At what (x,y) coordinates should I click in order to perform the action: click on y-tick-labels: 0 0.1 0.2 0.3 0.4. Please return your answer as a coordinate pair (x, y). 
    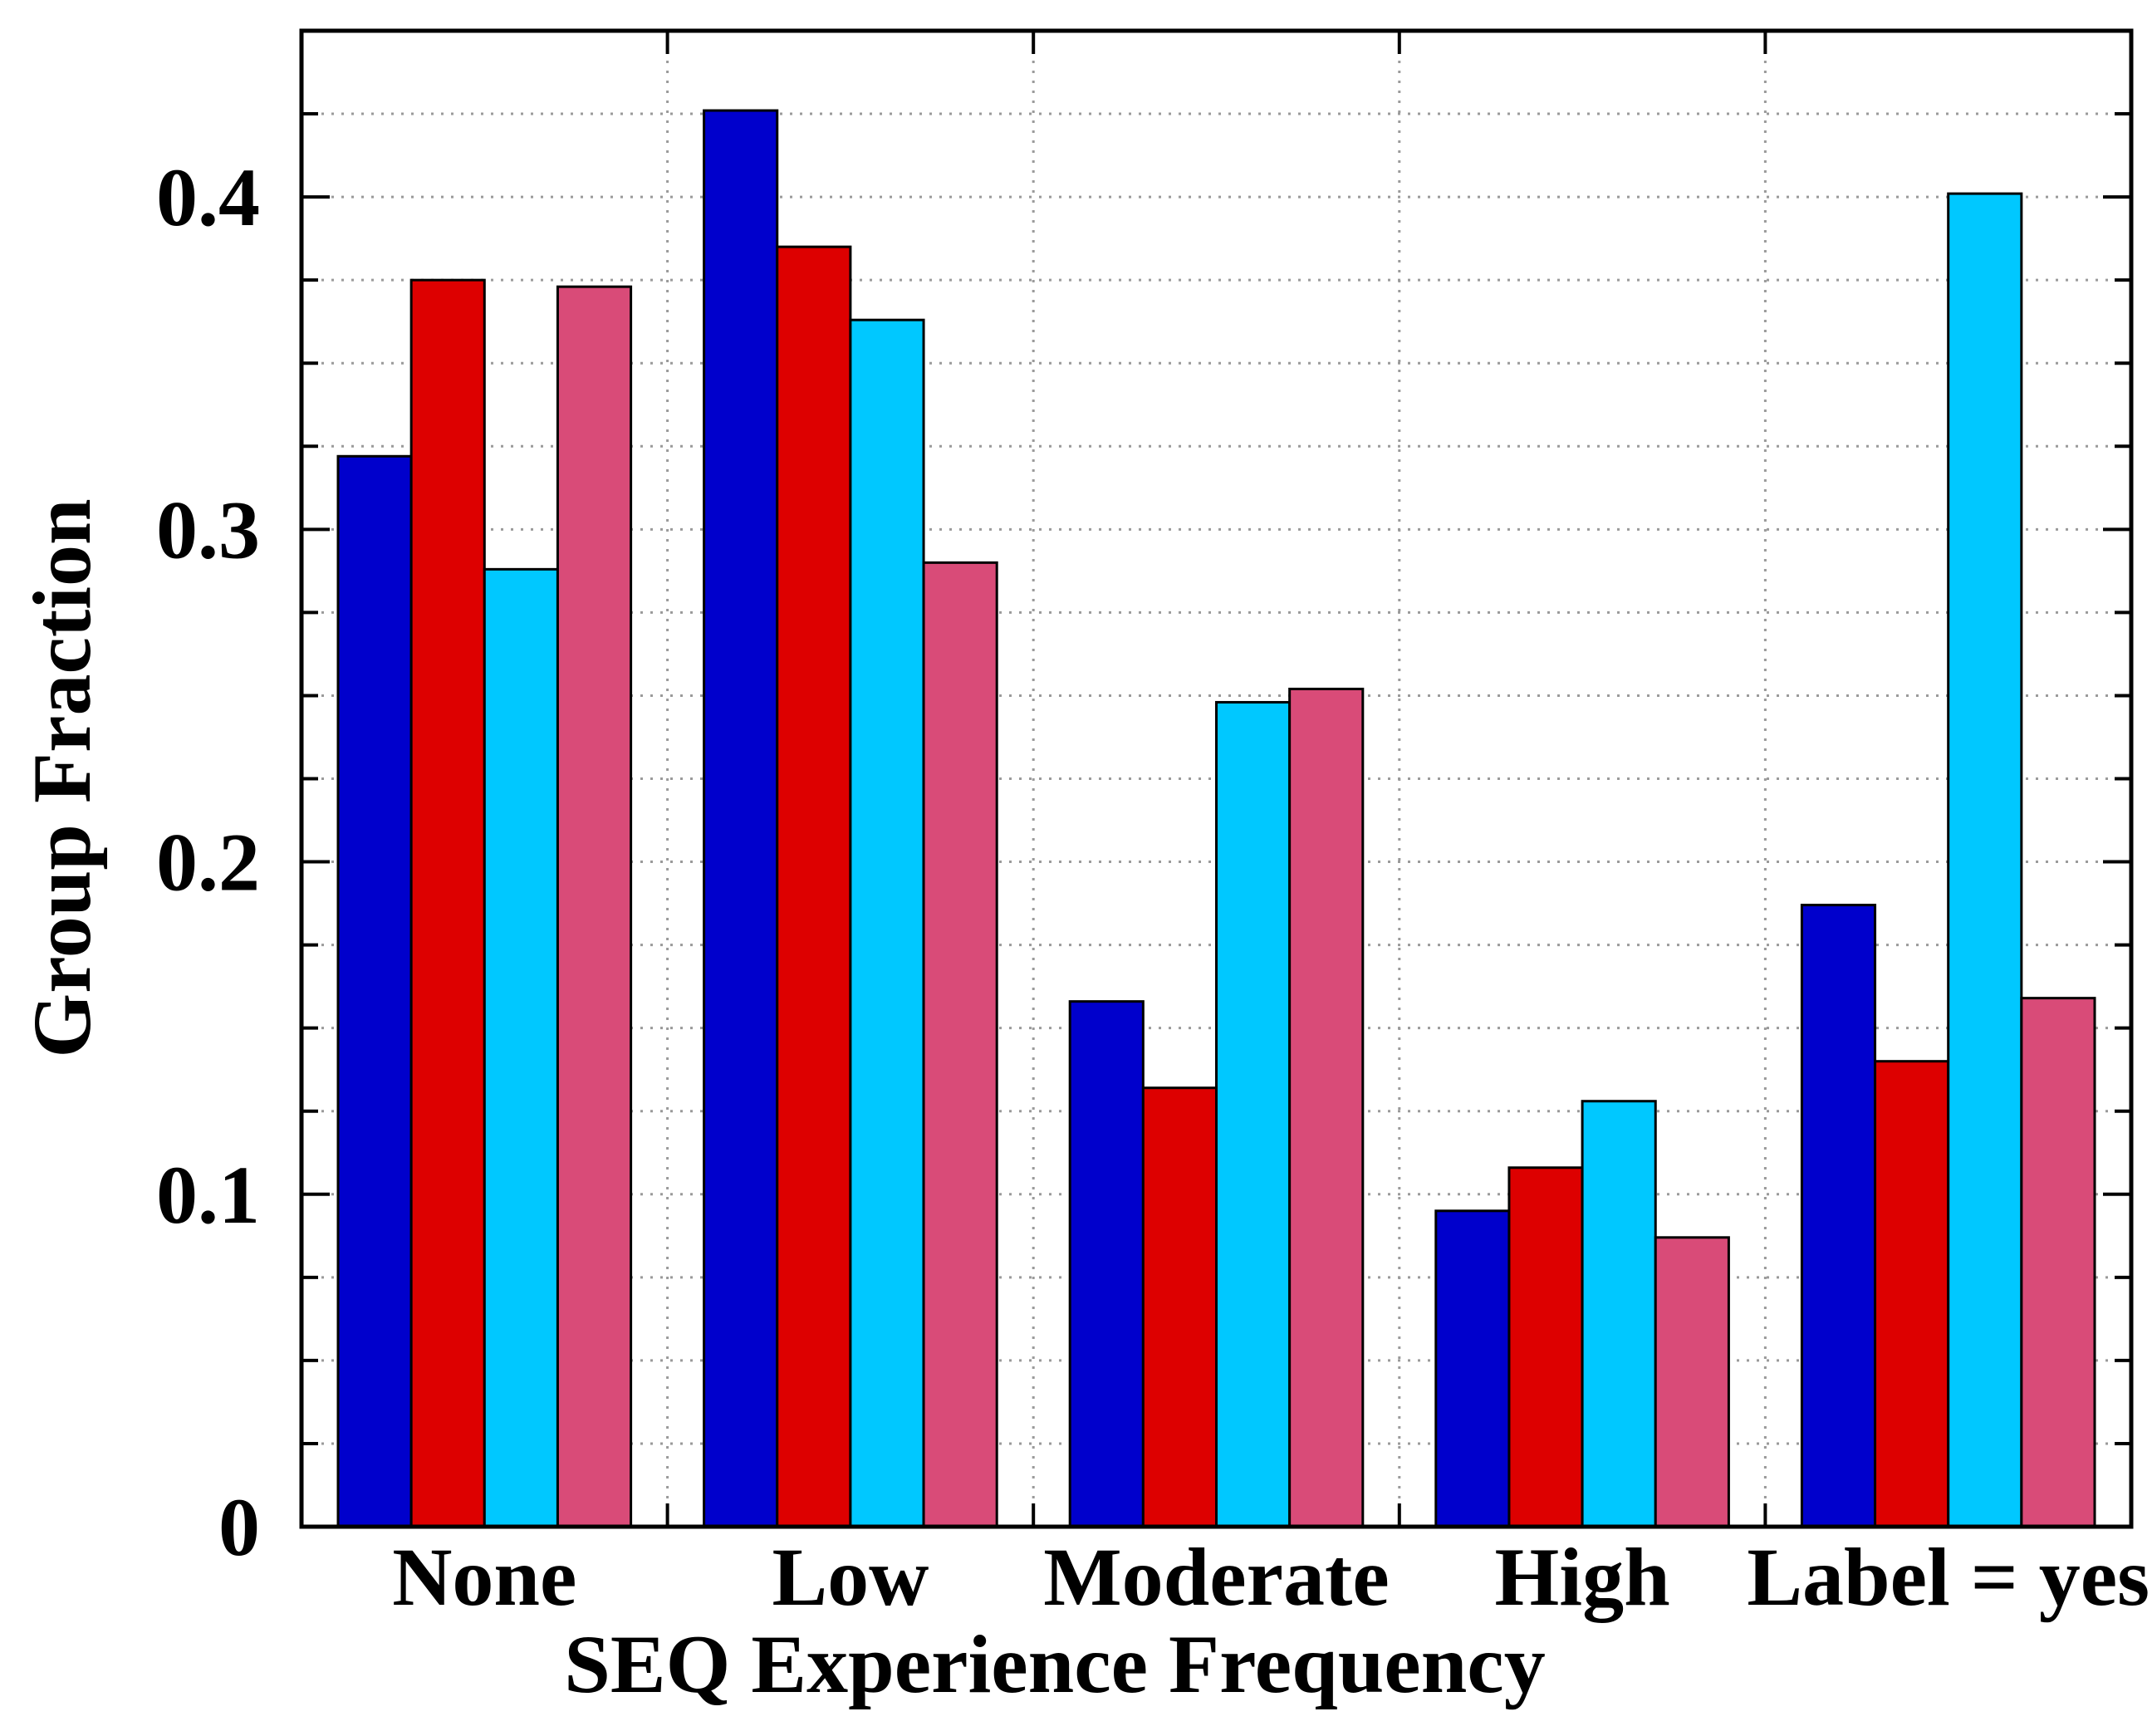
    Looking at the image, I should click on (208, 862).